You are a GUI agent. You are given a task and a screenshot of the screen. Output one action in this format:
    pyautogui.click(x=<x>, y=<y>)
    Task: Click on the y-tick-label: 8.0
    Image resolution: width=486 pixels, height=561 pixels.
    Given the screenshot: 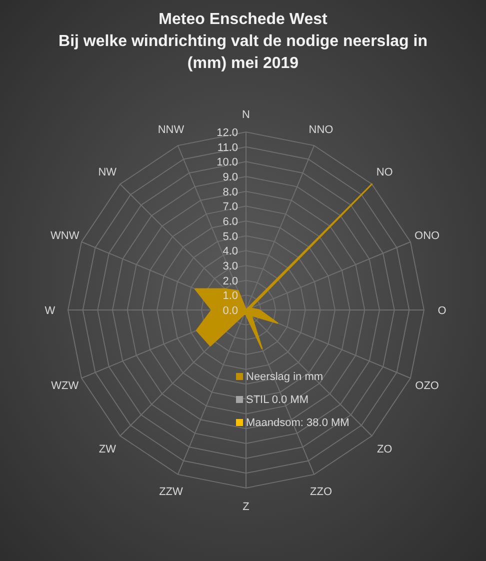 What is the action you would take?
    pyautogui.click(x=230, y=192)
    